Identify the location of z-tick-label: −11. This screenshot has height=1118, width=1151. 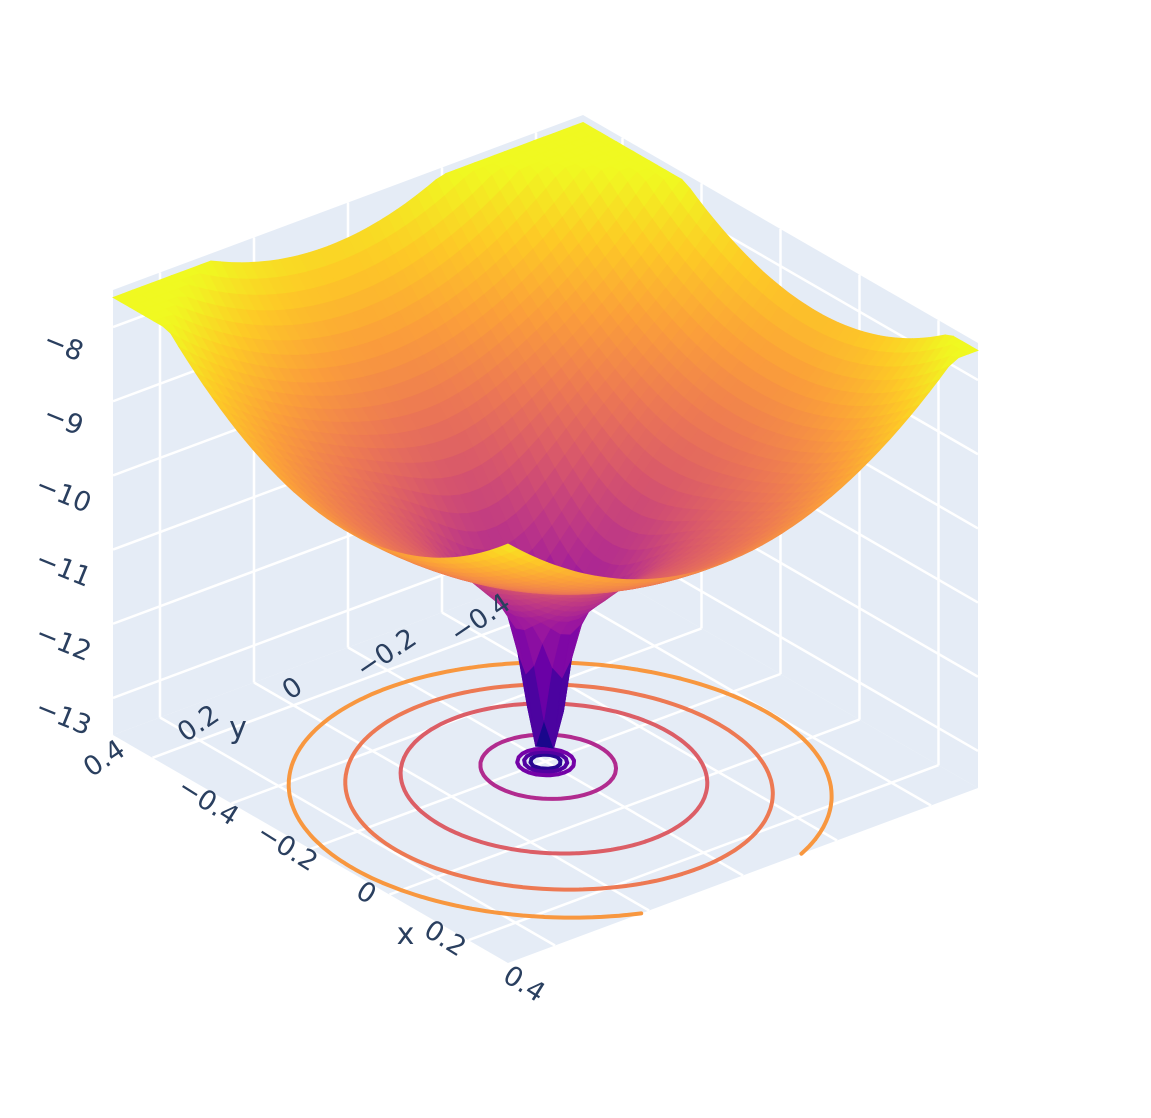
(63, 569).